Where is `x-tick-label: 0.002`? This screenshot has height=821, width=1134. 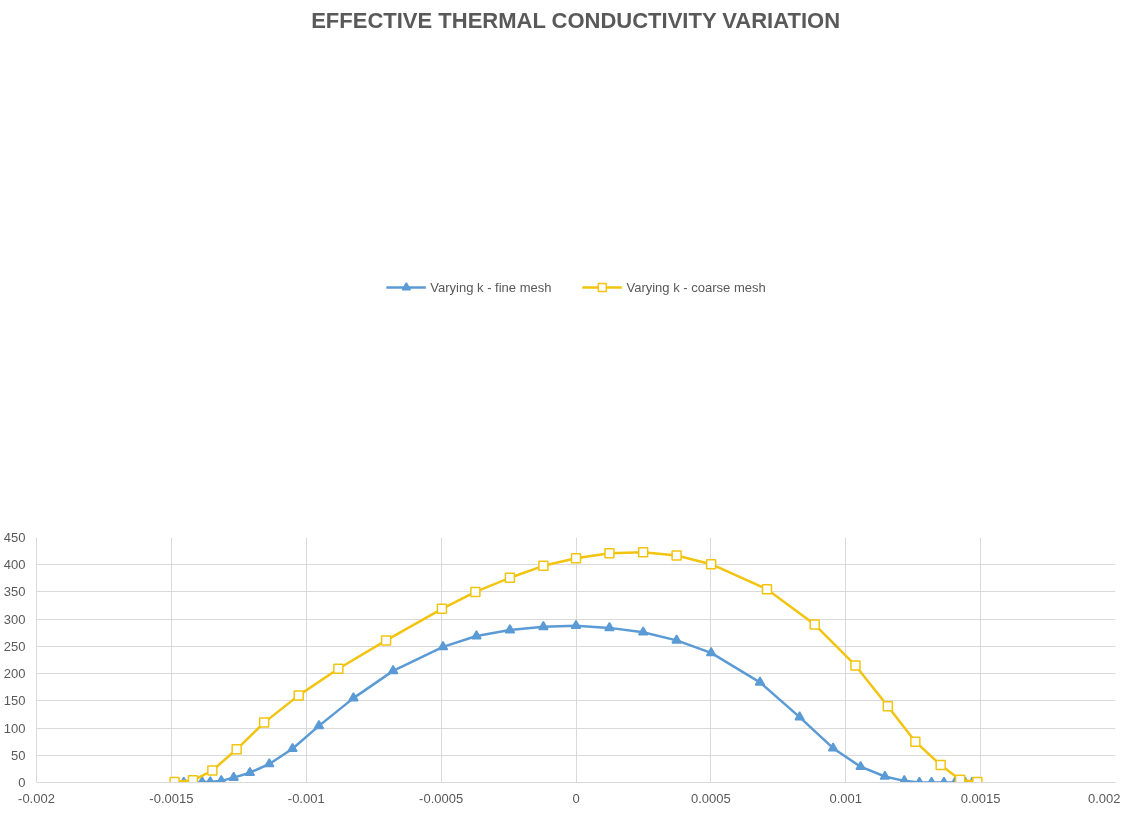
x-tick-label: 0.002 is located at coordinates (1104, 798).